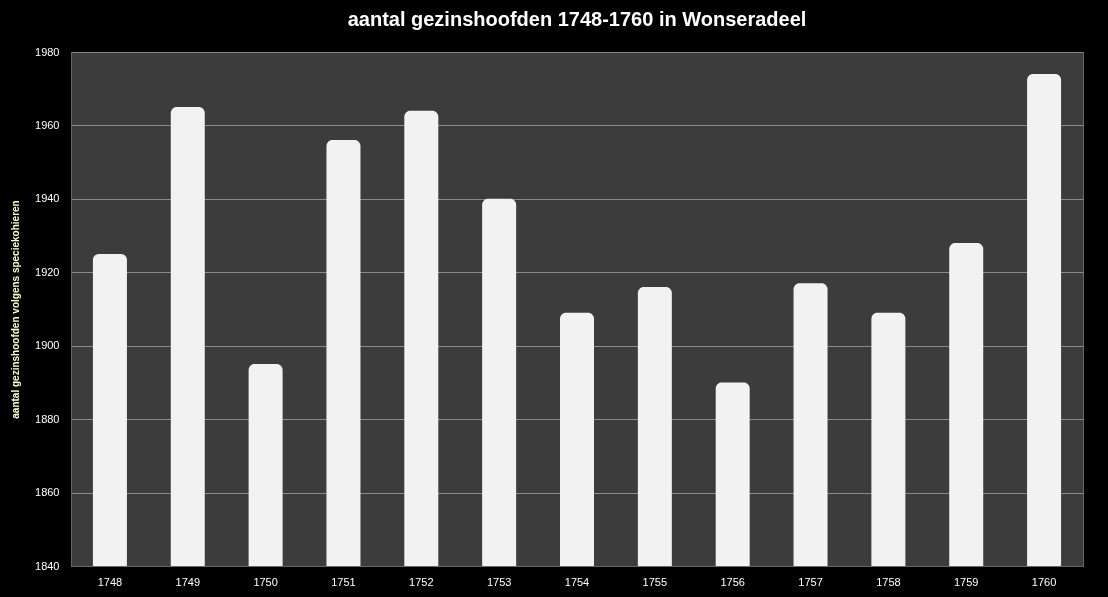  What do you see at coordinates (966, 581) in the screenshot?
I see `x-tick-label: 1759` at bounding box center [966, 581].